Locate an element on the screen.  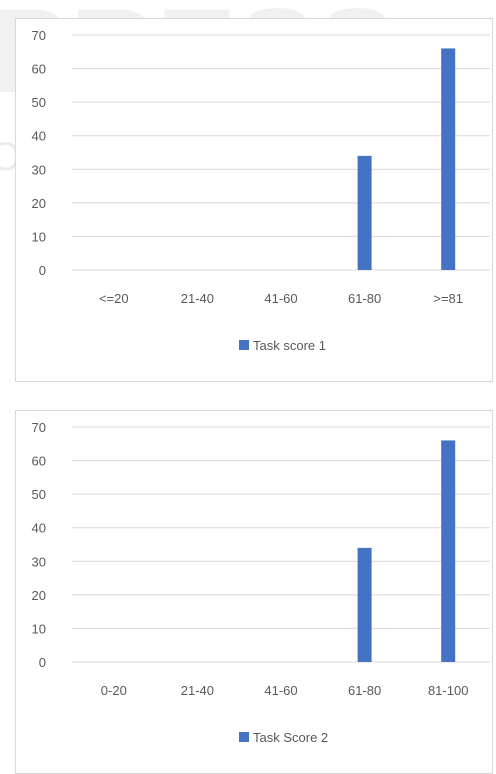
legend-label: Task score 1 is located at coordinates (289, 345).